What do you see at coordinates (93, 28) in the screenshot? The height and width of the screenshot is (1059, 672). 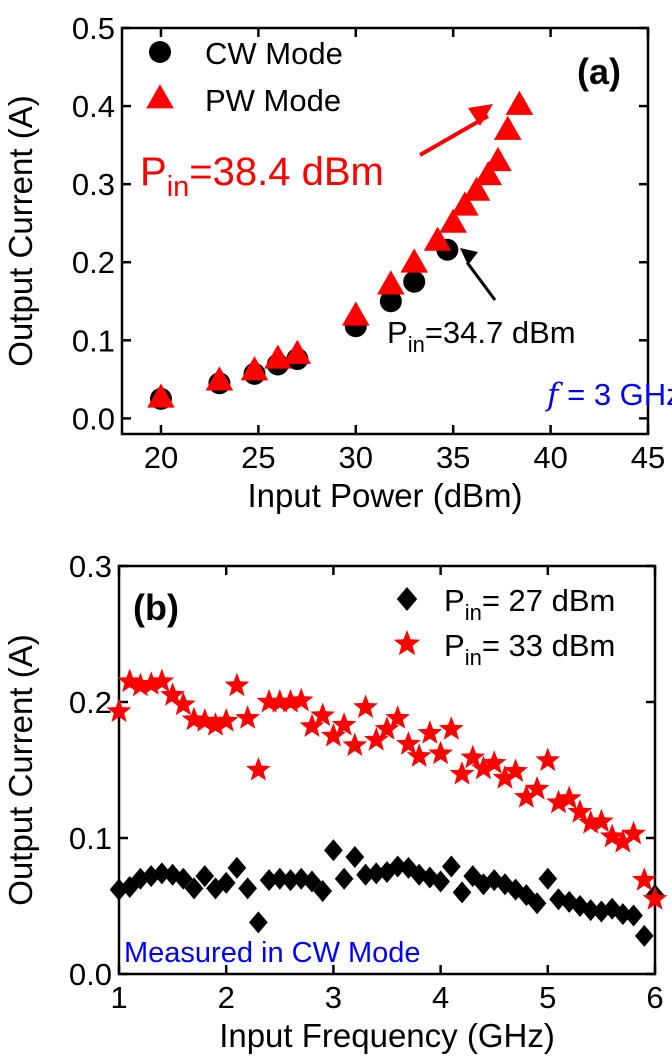 I see `y-tick-label: 0.5` at bounding box center [93, 28].